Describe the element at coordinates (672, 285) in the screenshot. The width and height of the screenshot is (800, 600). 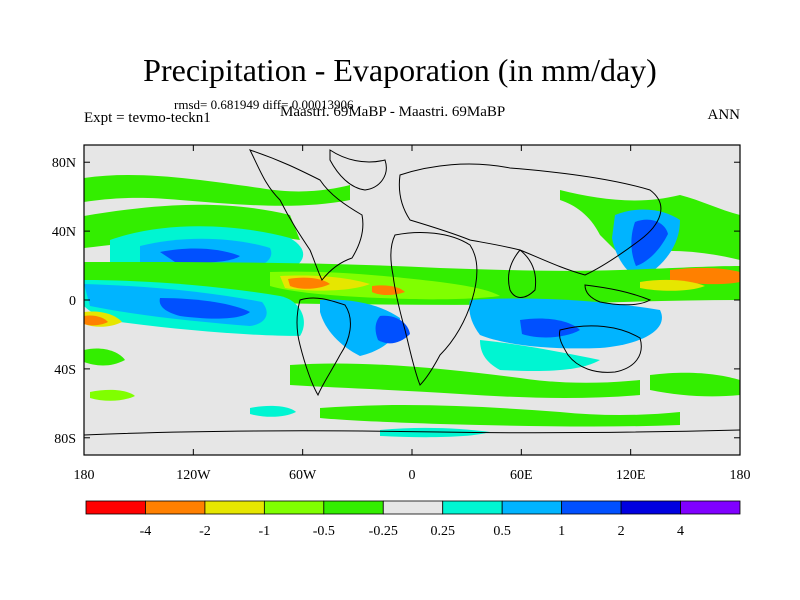
I see `contour-yellow` at that location.